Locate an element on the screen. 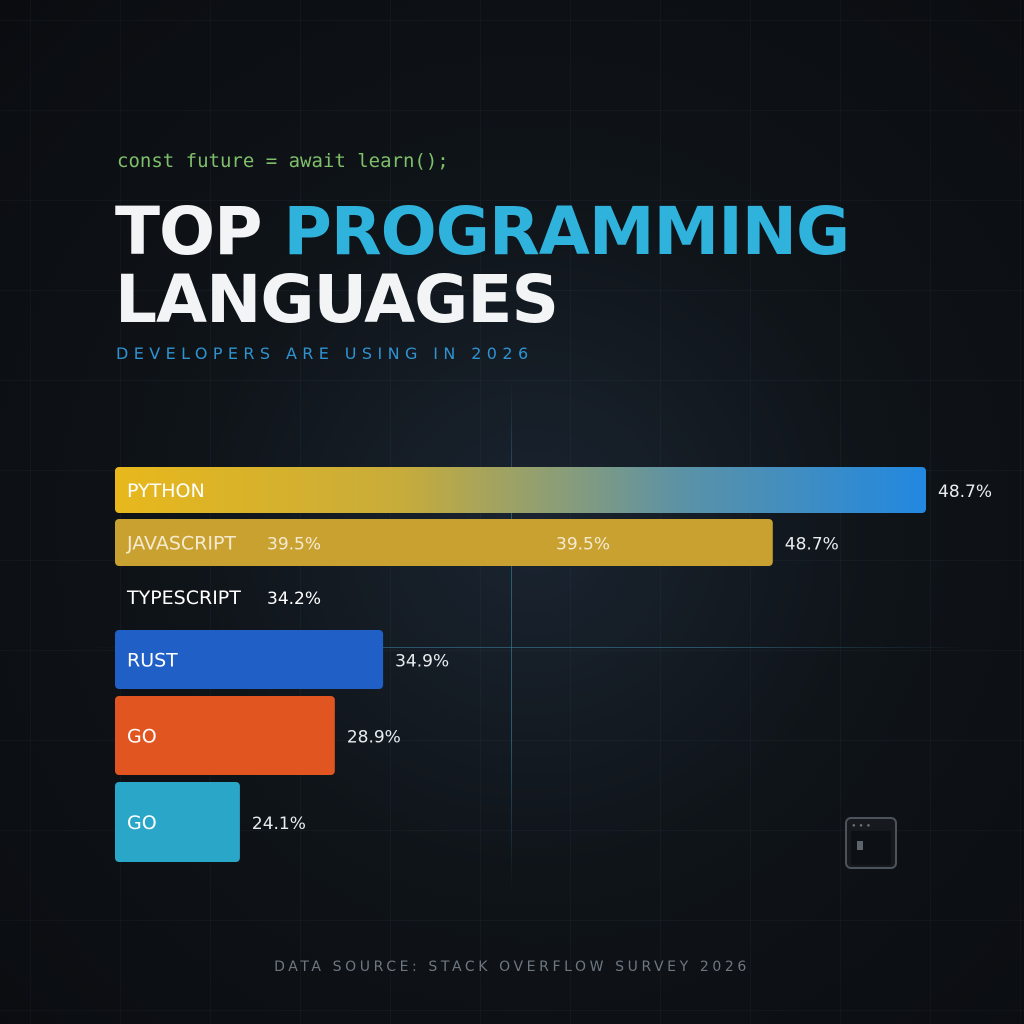  category-label-rust: RUST is located at coordinates (152, 661).